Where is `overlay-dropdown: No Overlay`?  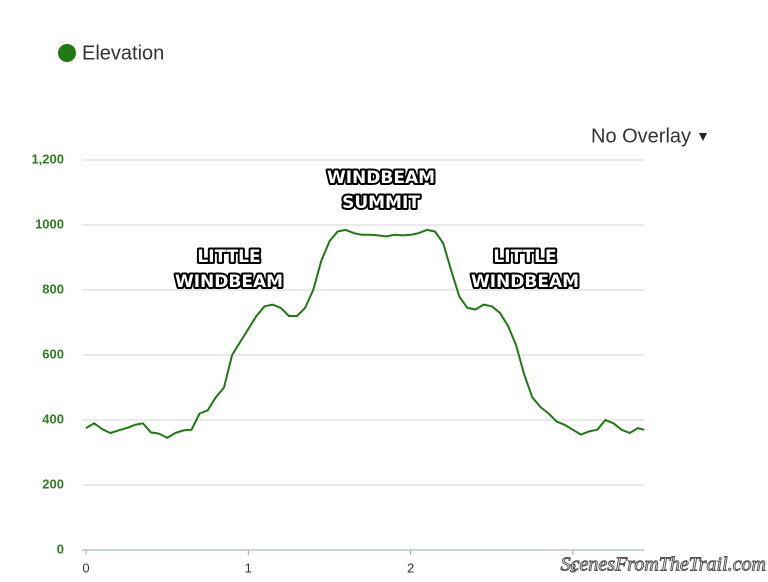 overlay-dropdown: No Overlay is located at coordinates (641, 136).